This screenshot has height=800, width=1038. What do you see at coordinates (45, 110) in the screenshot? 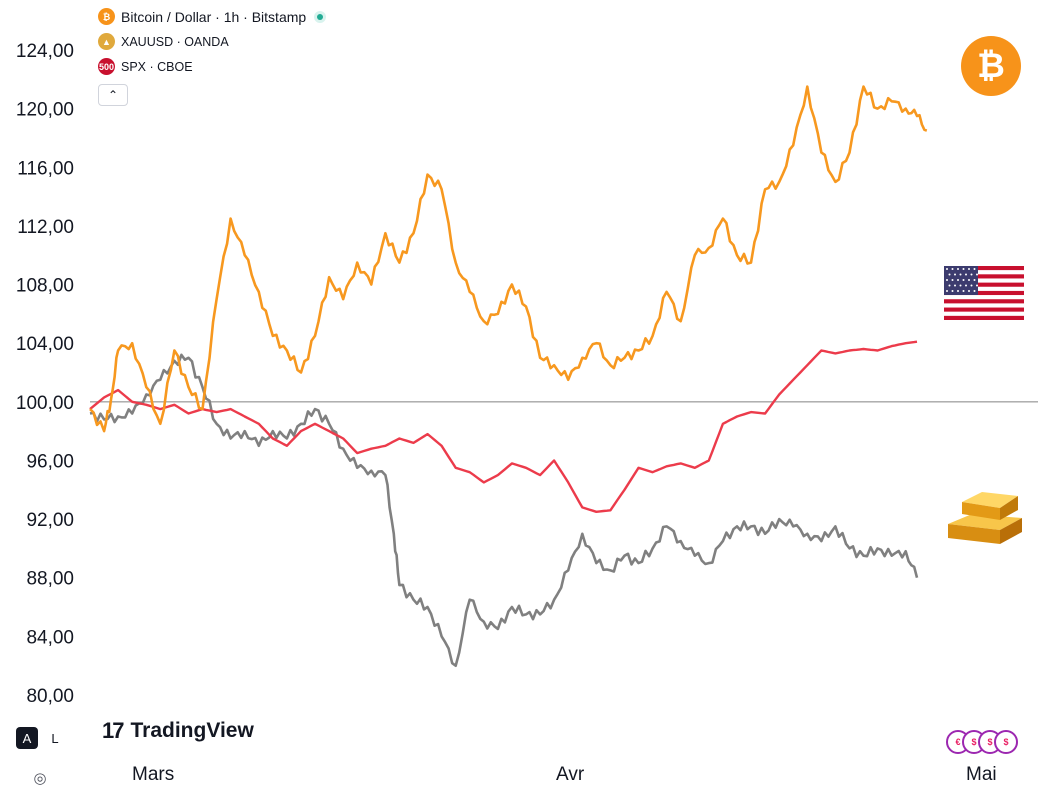
I see `y-tick-label: 120,00` at bounding box center [45, 110].